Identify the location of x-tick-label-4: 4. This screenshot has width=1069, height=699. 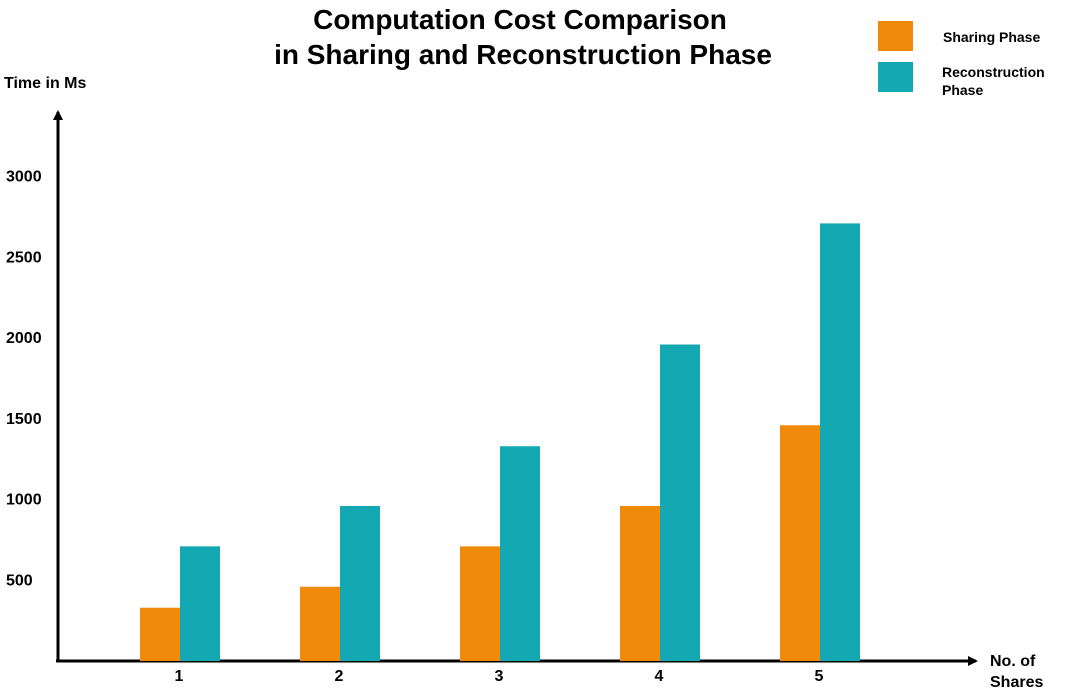
(659, 676).